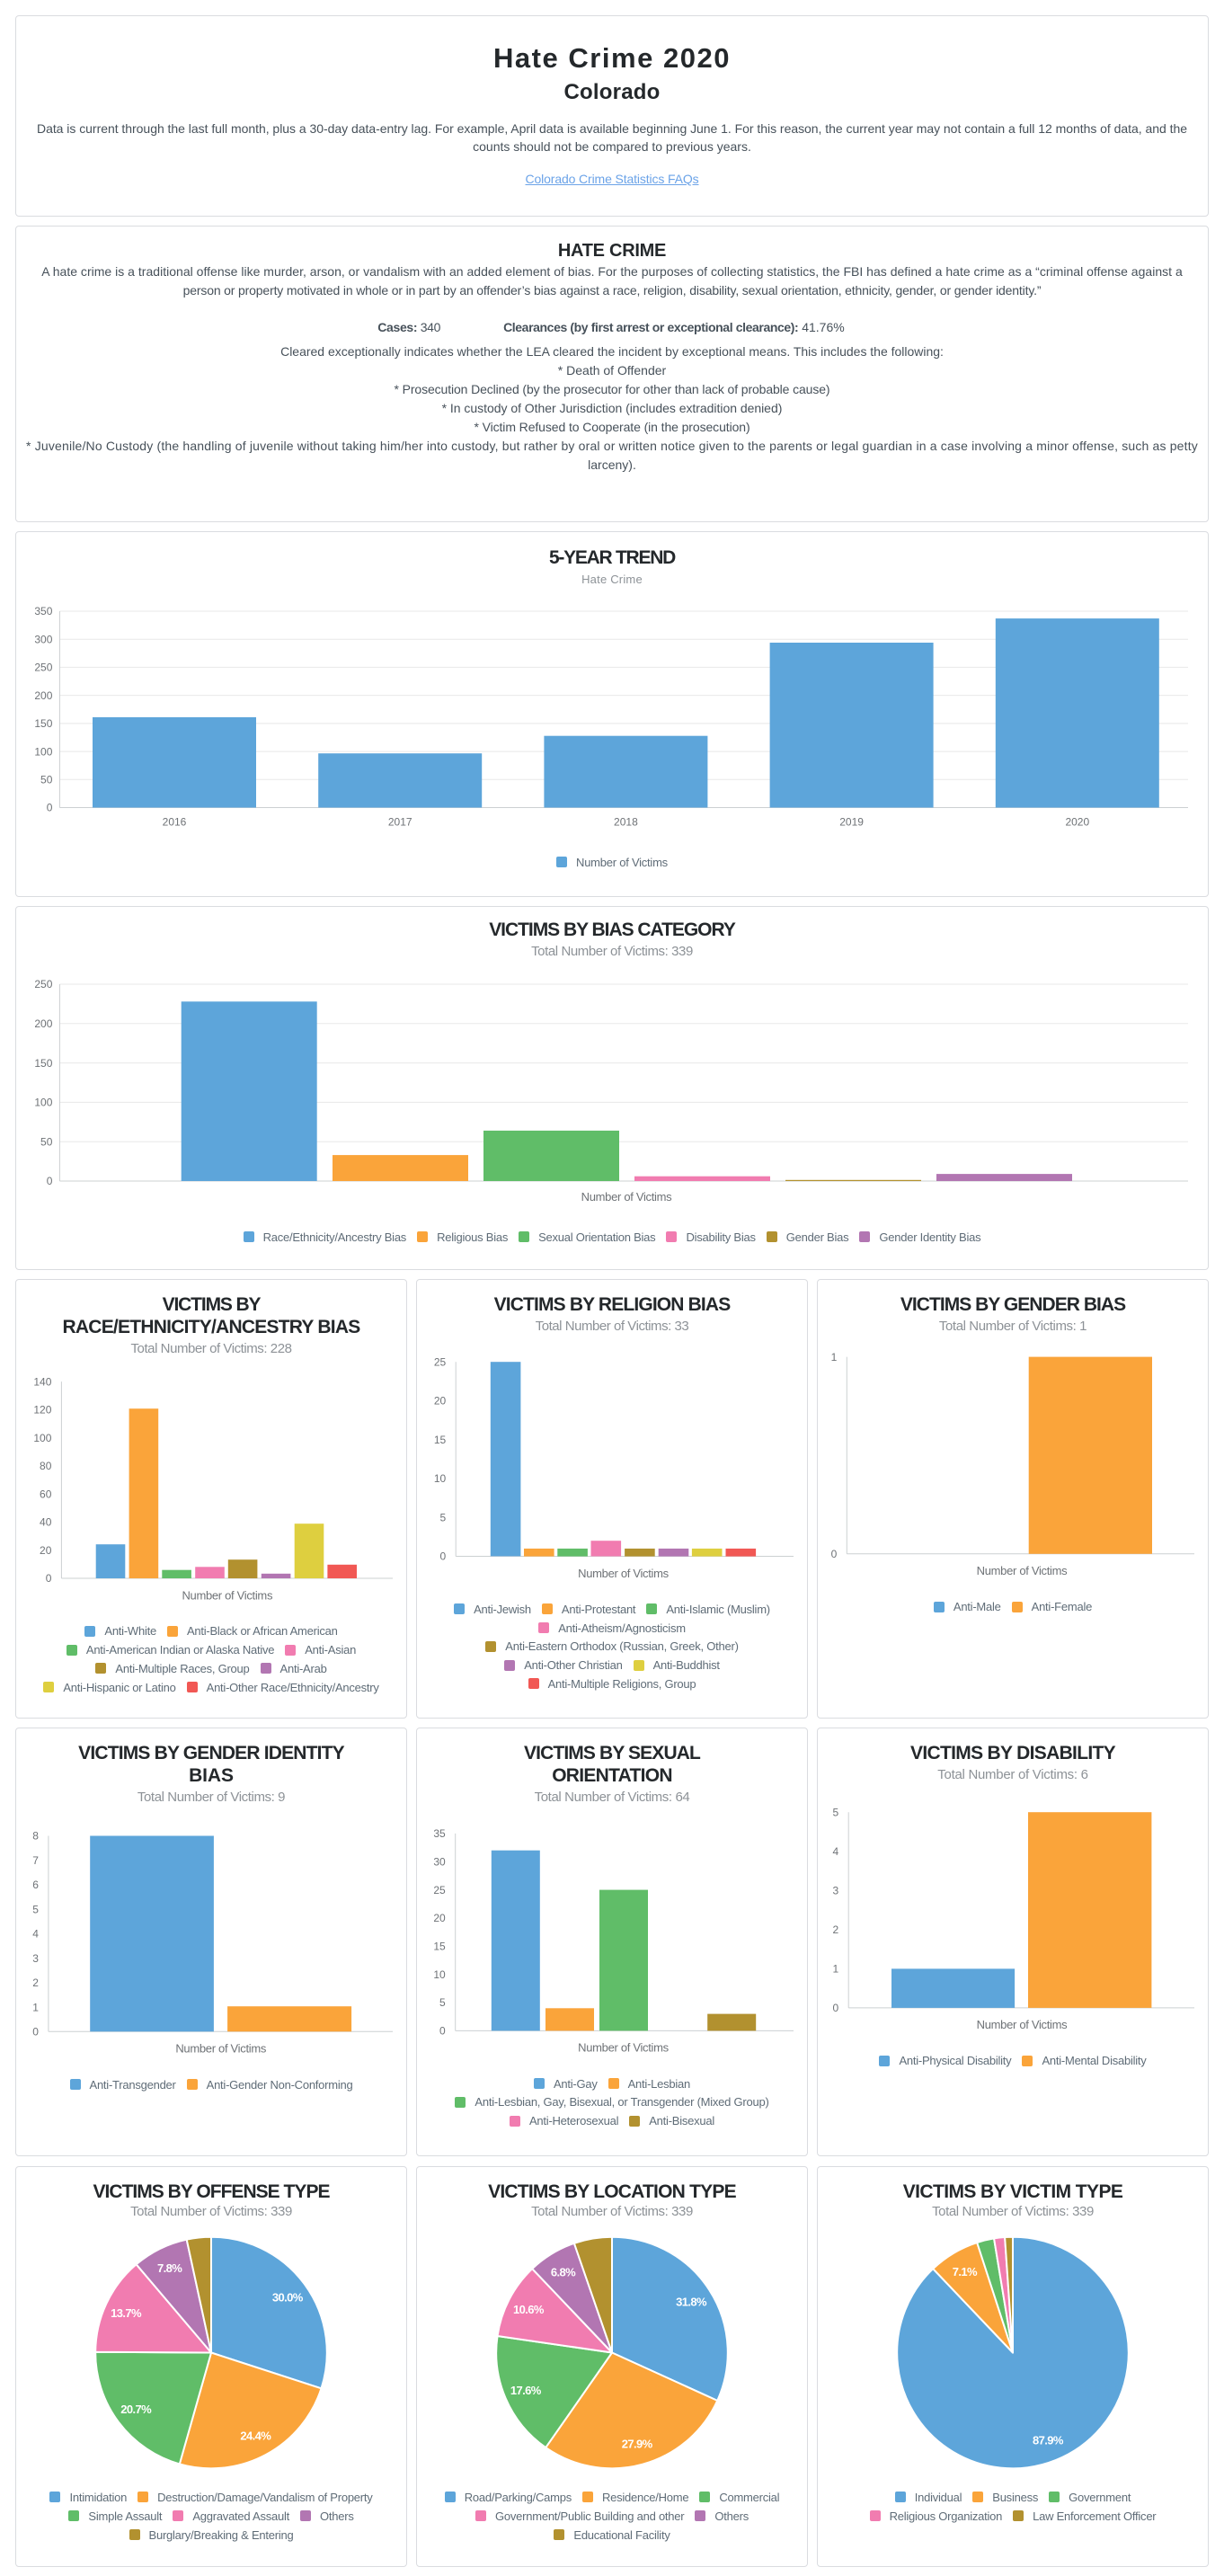  What do you see at coordinates (169, 2268) in the screenshot?
I see `svg-text: 7.8%` at bounding box center [169, 2268].